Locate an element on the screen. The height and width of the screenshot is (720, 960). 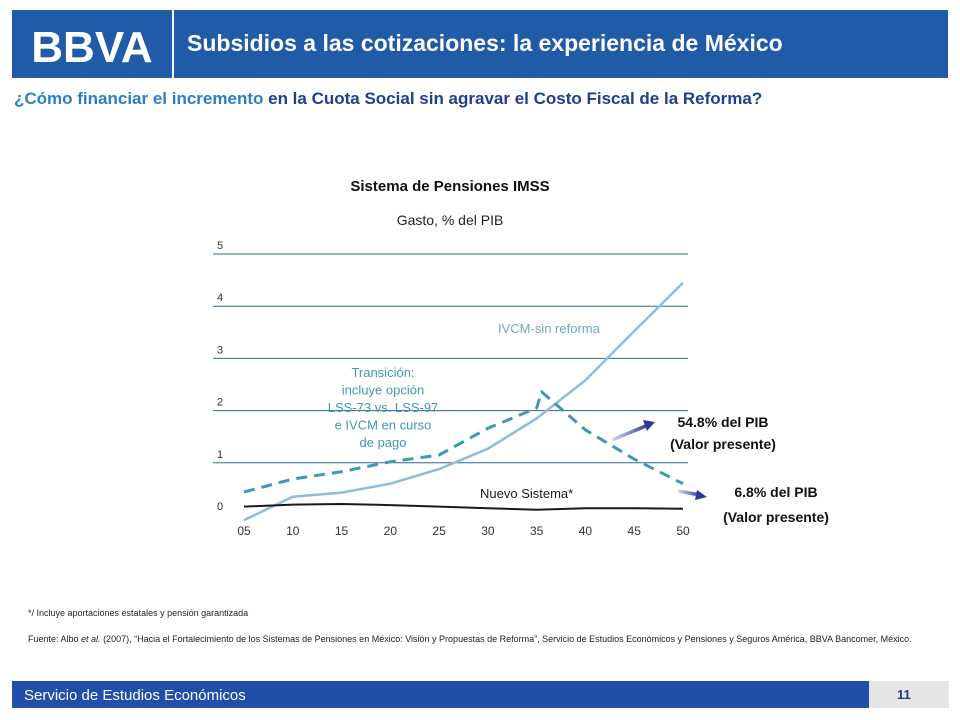
x-tick-label: 20 is located at coordinates (391, 531).